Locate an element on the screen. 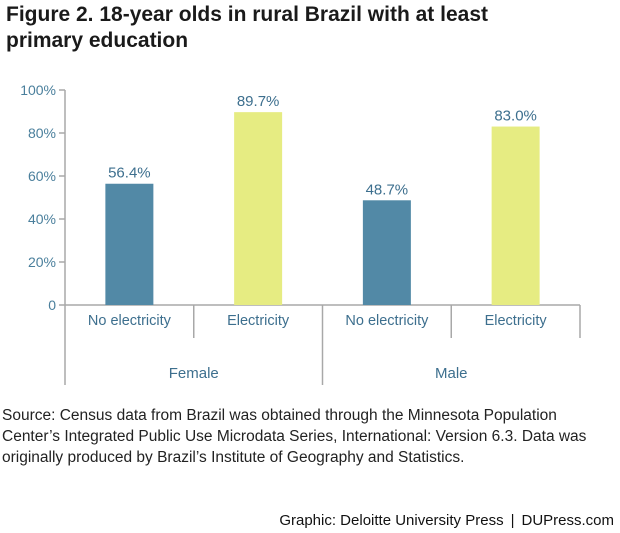 Image resolution: width=620 pixels, height=533 pixels. bar-value-label: 48.7% is located at coordinates (387, 189).